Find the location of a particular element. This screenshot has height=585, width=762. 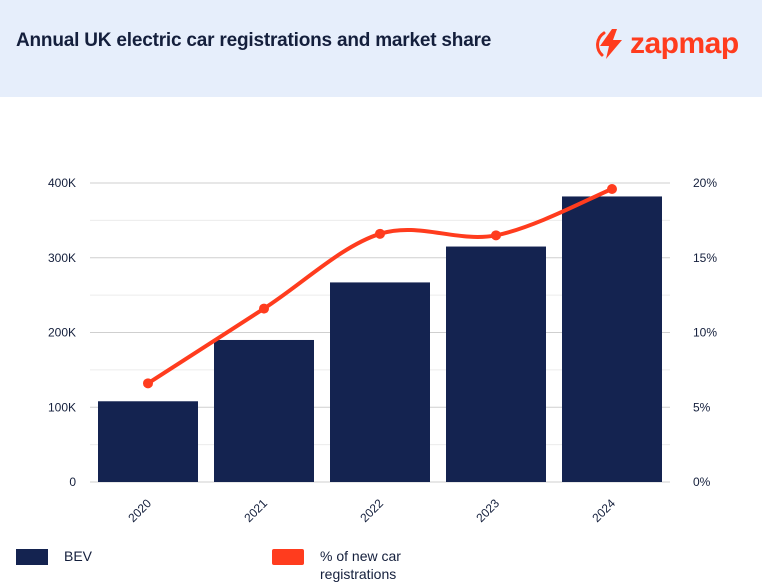

y-right-tick-label: 10% is located at coordinates (705, 333).